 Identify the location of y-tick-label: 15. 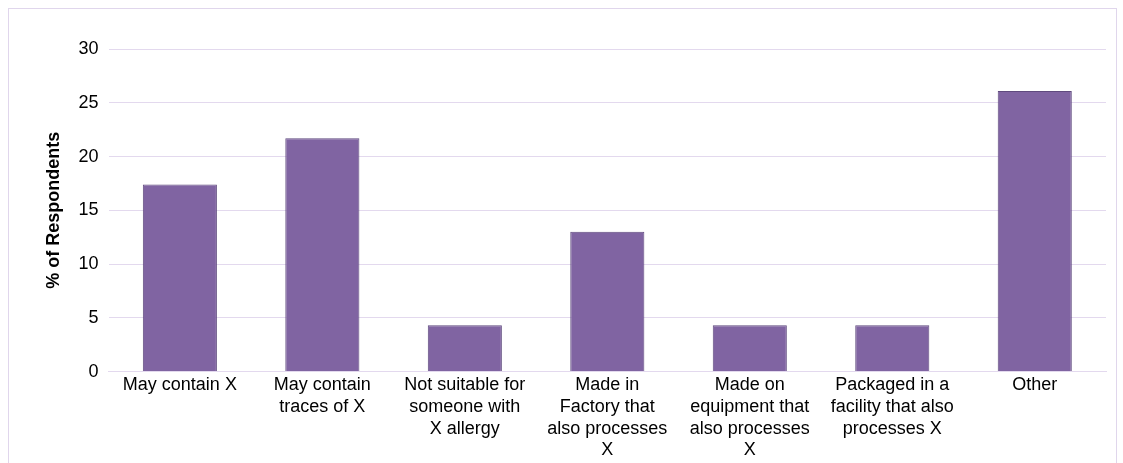
(88, 209).